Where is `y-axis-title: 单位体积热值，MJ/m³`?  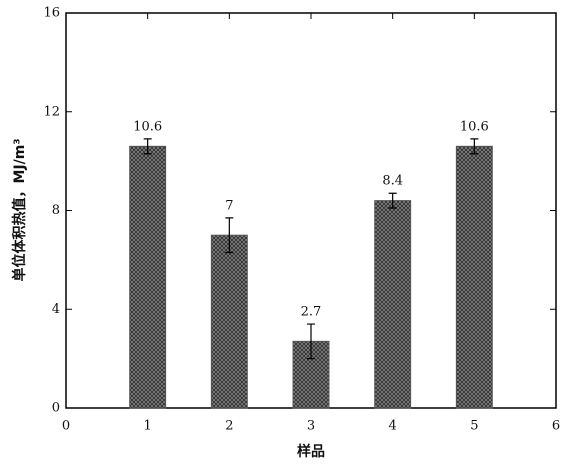
y-axis-title: 单位体积热值，MJ/m³ is located at coordinates (19, 210).